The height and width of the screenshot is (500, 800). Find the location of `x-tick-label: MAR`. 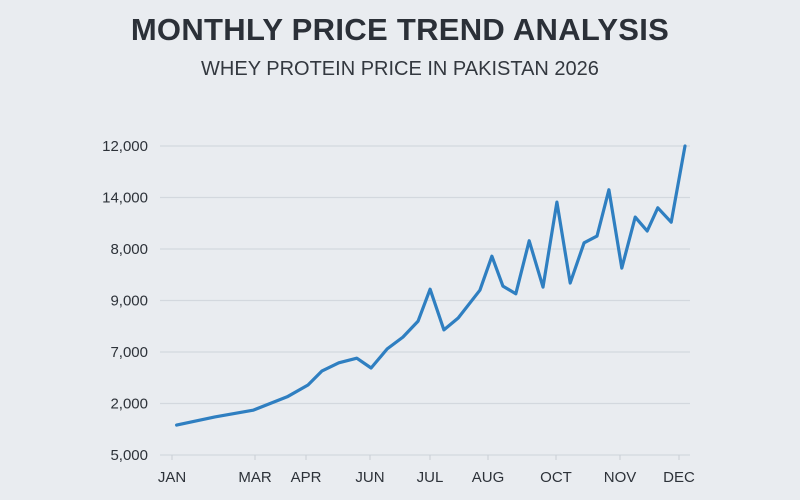

x-tick-label: MAR is located at coordinates (255, 477).